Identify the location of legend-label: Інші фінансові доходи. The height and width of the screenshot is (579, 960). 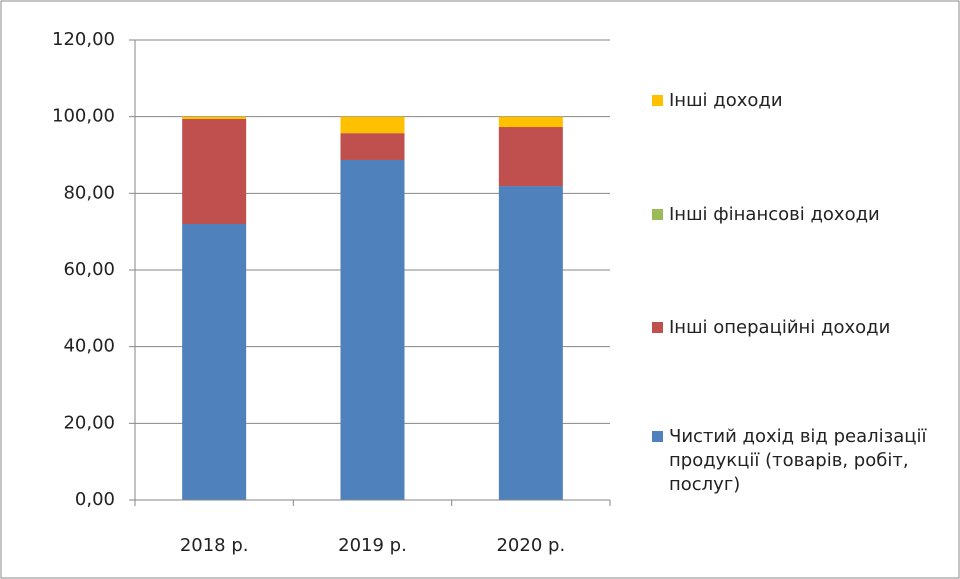
(774, 214).